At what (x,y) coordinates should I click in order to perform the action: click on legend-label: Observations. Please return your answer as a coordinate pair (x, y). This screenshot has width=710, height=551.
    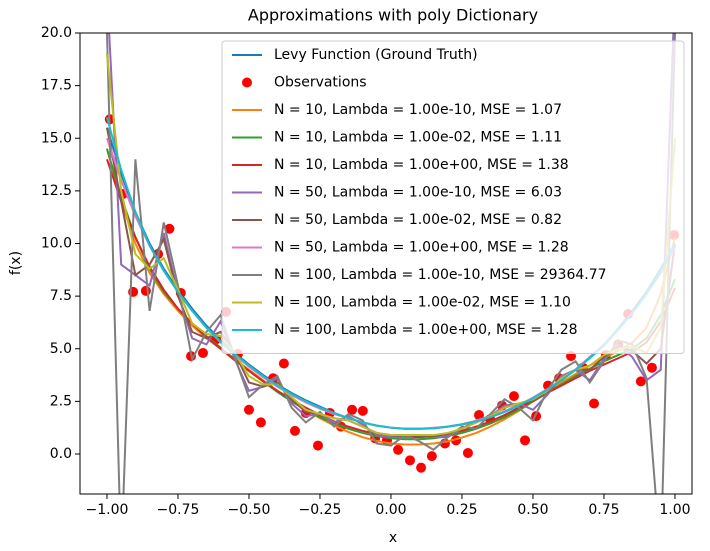
    Looking at the image, I should click on (320, 83).